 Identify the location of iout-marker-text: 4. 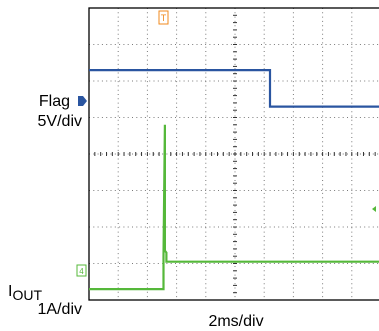
(81, 271).